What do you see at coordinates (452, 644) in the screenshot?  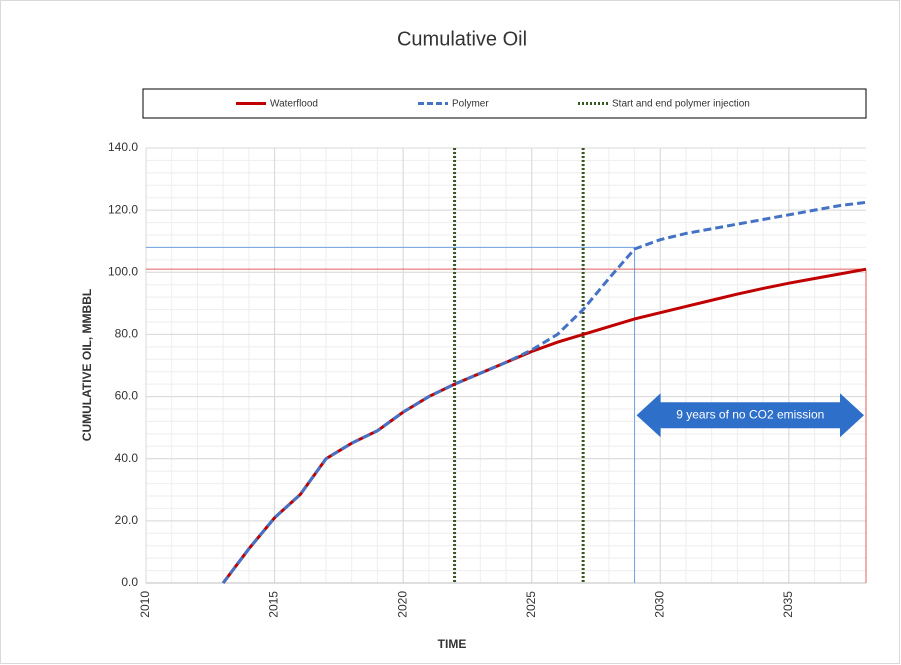 I see `x-axis-label: TIME` at bounding box center [452, 644].